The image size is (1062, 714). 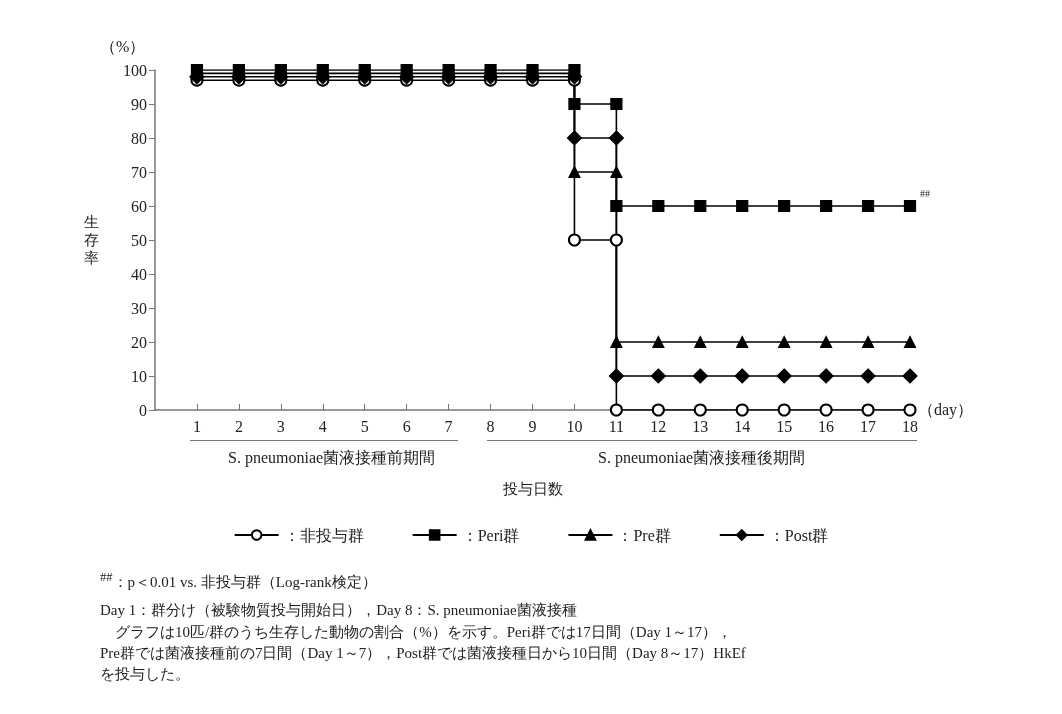 I want to click on x-axis-title: 投与日数, so click(x=532, y=489).